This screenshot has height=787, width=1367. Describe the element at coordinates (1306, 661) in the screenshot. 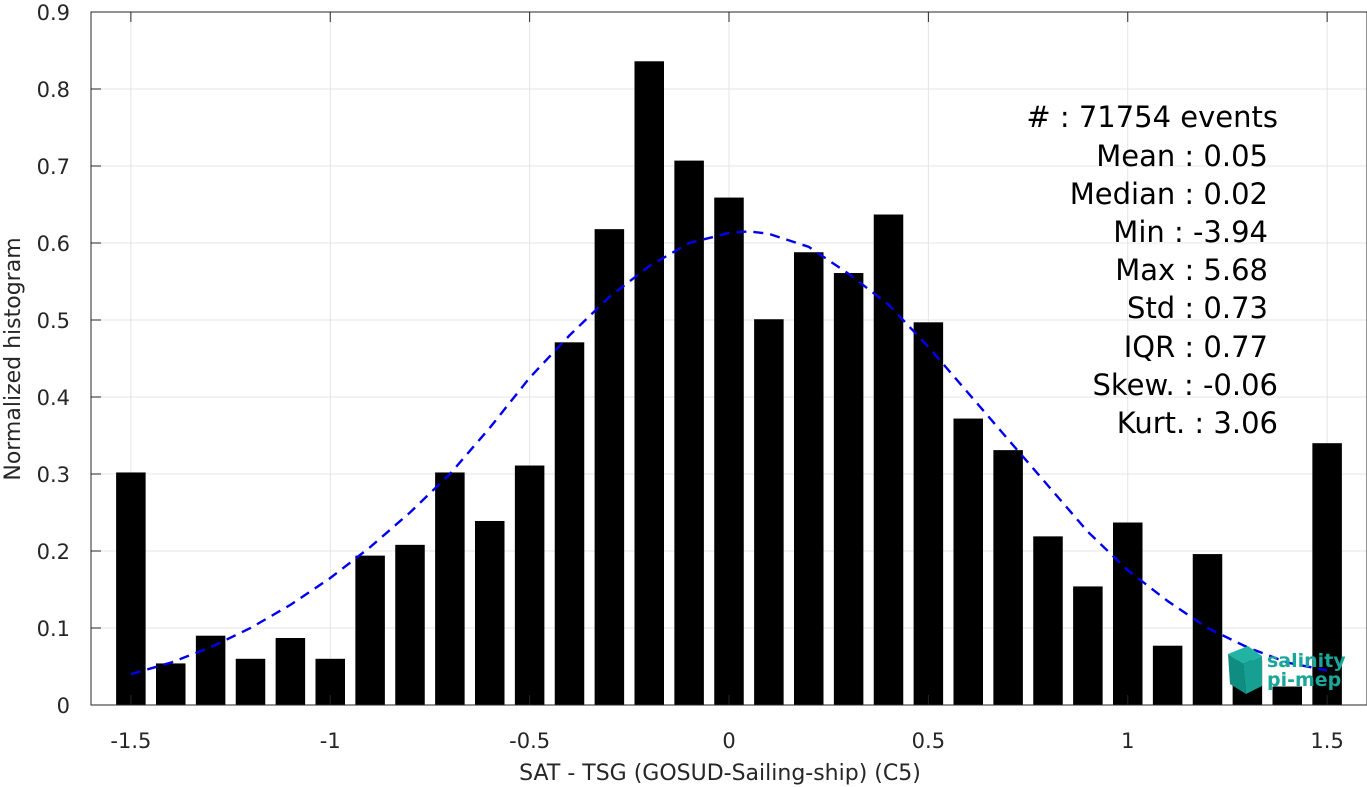

I see `logo-line-1: salinity` at that location.